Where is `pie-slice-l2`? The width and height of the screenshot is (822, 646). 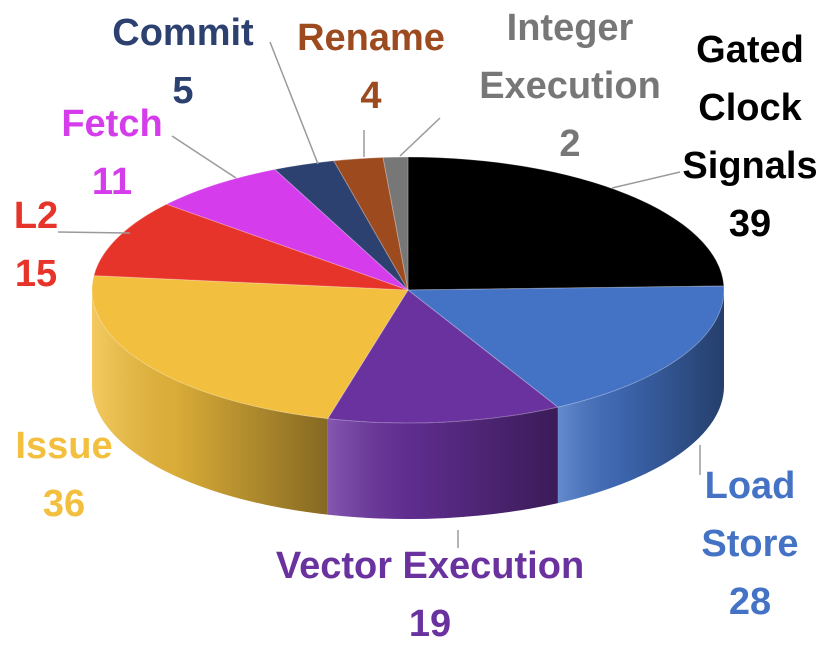 pie-slice-l2 is located at coordinates (251, 247).